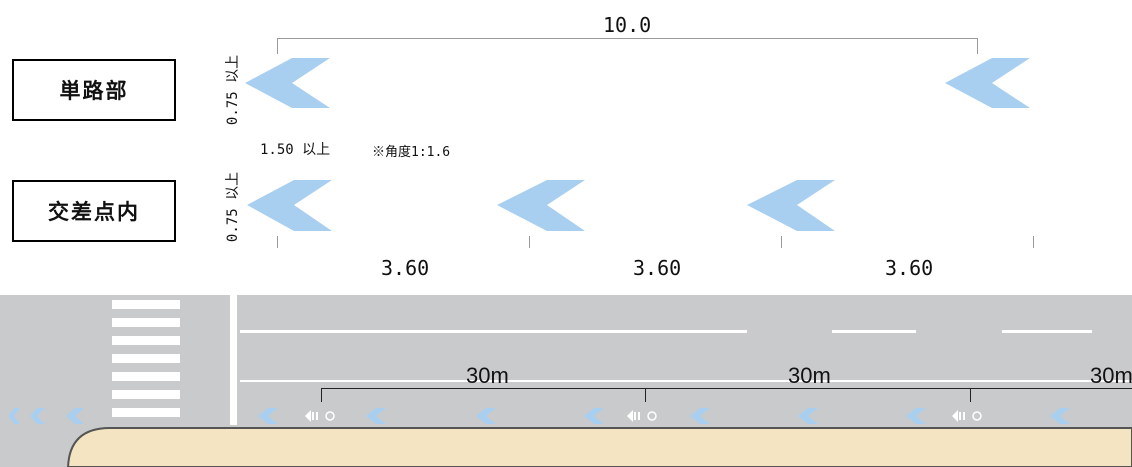  Describe the element at coordinates (809, 375) in the screenshot. I see `interval-label-2: 30m` at that location.